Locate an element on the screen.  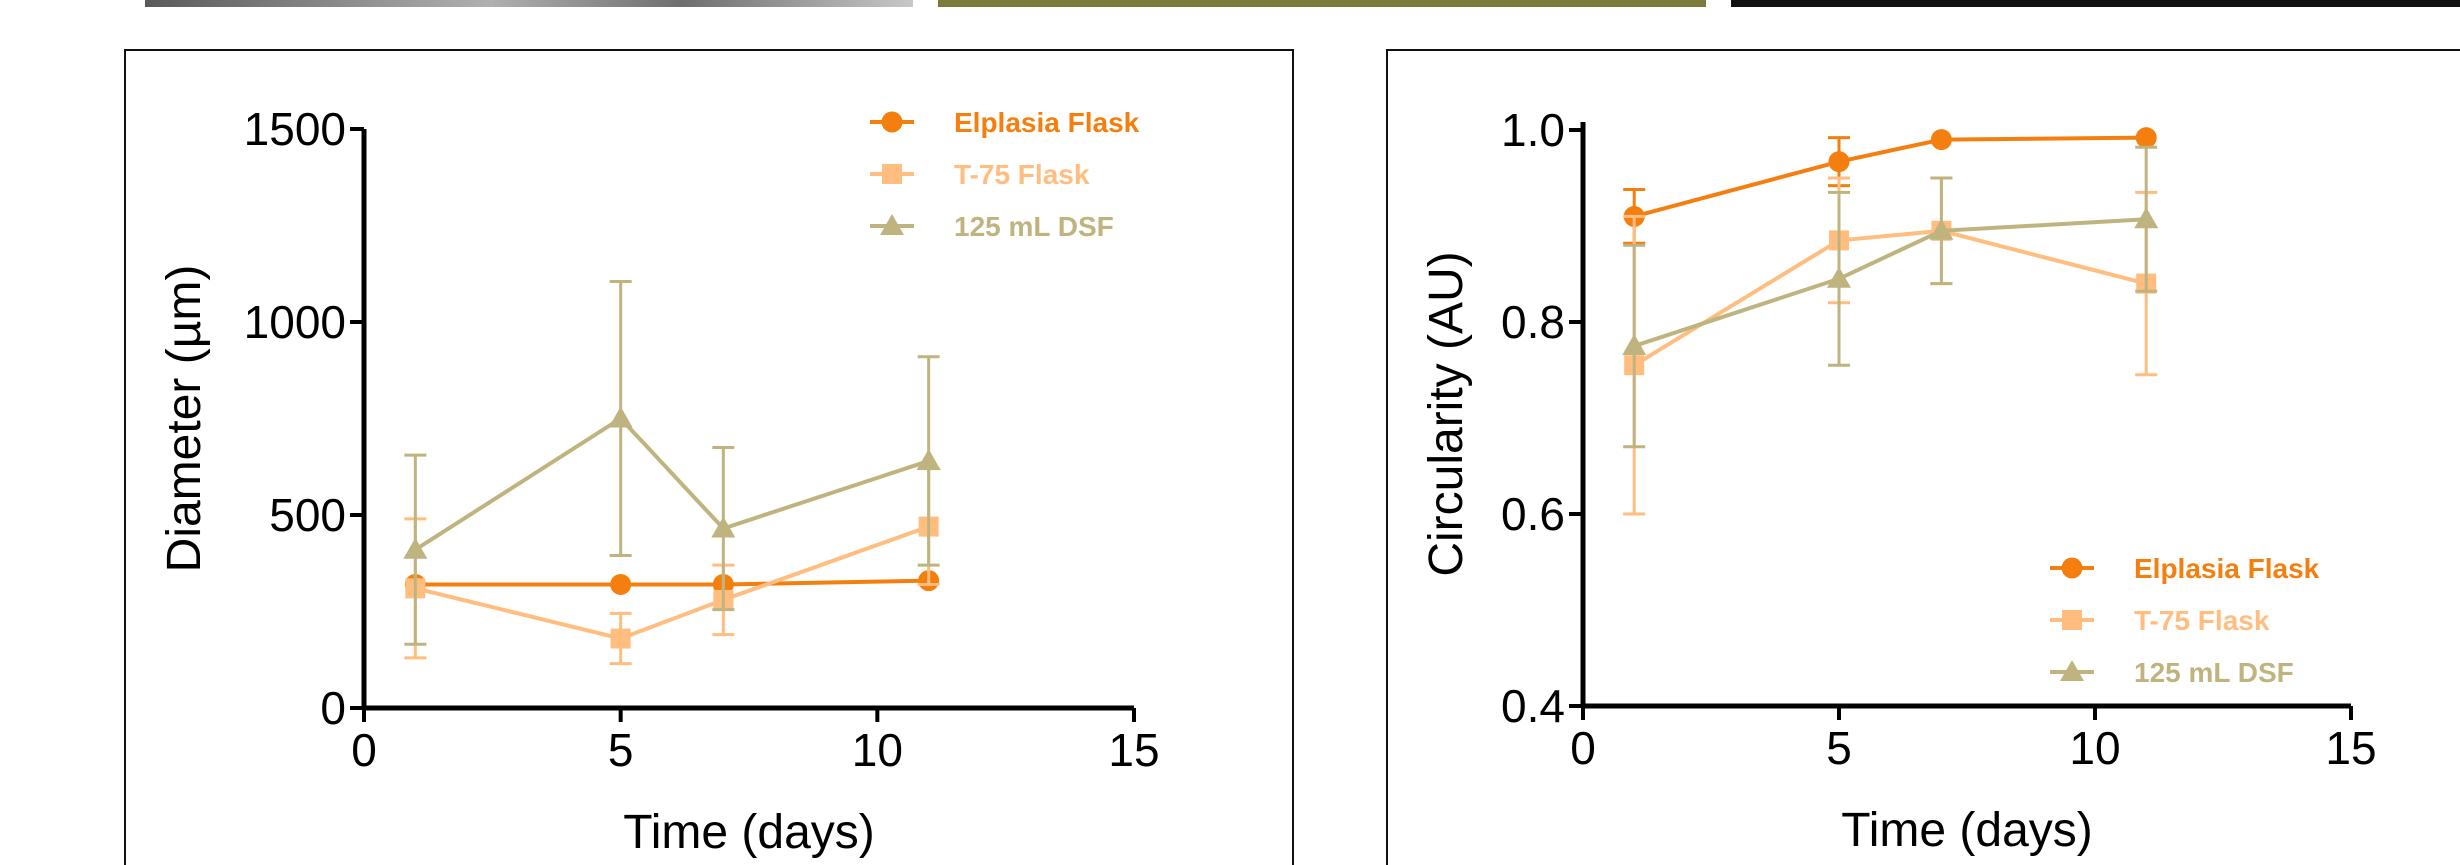
y-tick-label: 0.6 is located at coordinates (1533, 514).